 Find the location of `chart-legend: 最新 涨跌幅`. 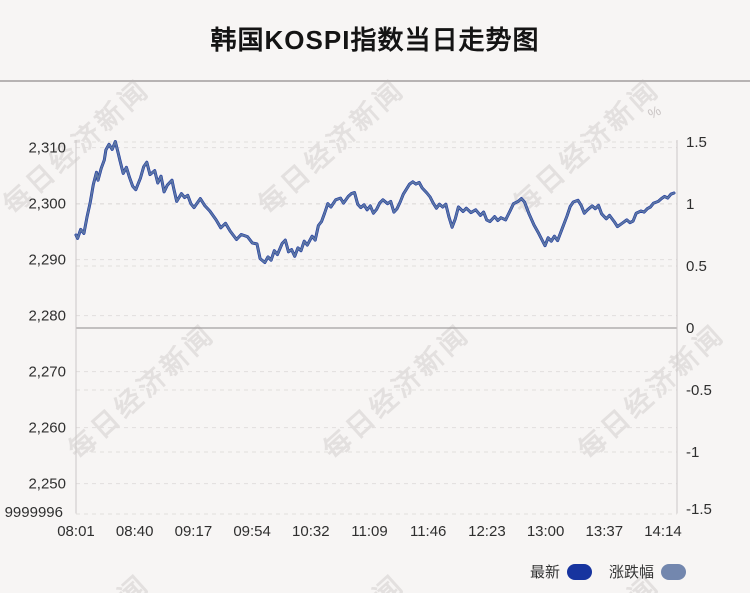

chart-legend: 最新 涨跌幅 is located at coordinates (608, 571).